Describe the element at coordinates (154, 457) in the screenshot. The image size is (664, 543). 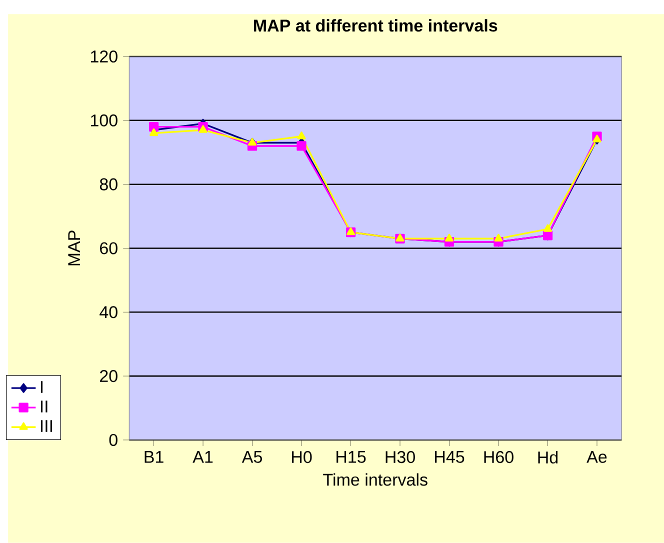
I see `x-tick-label: B1` at that location.